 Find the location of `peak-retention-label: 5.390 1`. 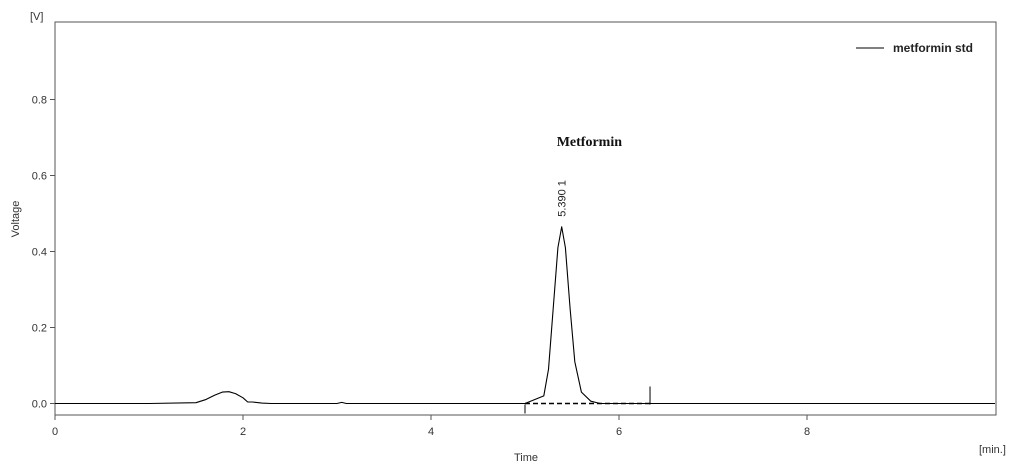

peak-retention-label: 5.390 1 is located at coordinates (563, 198).